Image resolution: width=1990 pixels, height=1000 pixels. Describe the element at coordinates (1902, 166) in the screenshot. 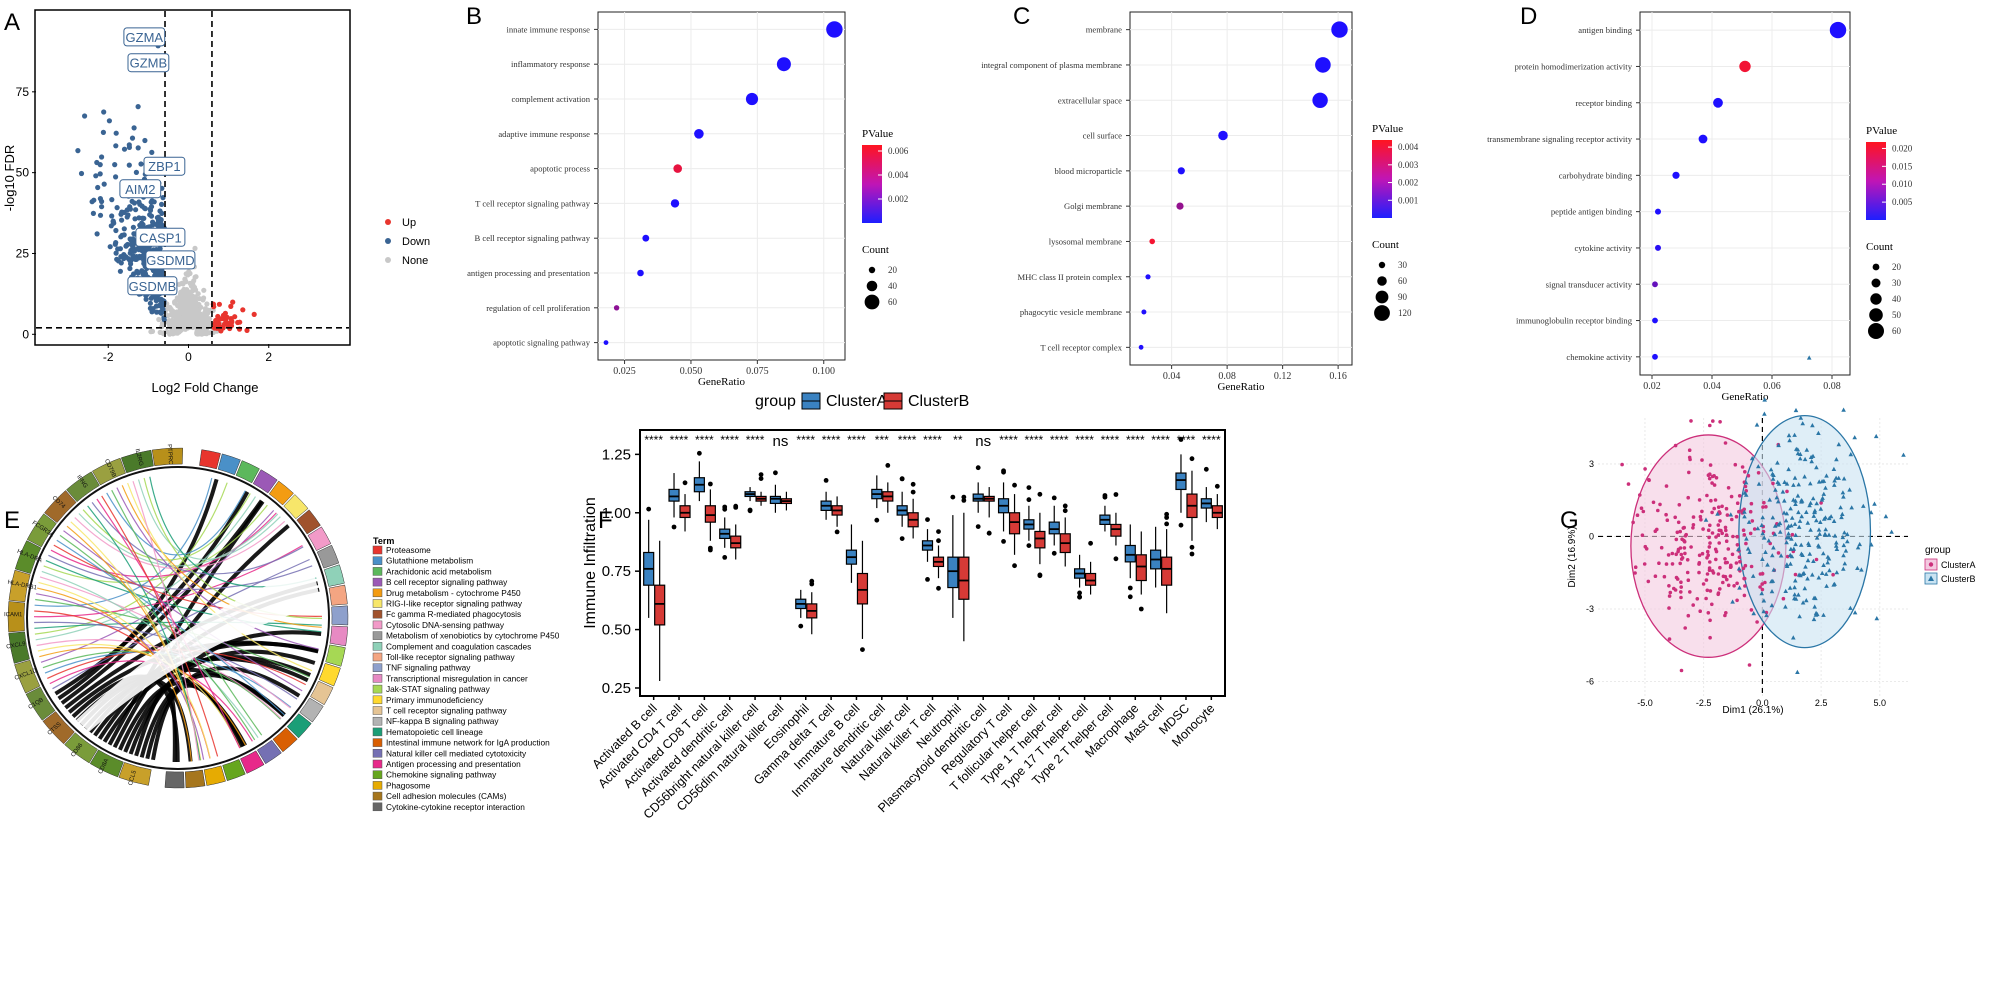

I see `colorbar-tick-label: 0.015` at that location.